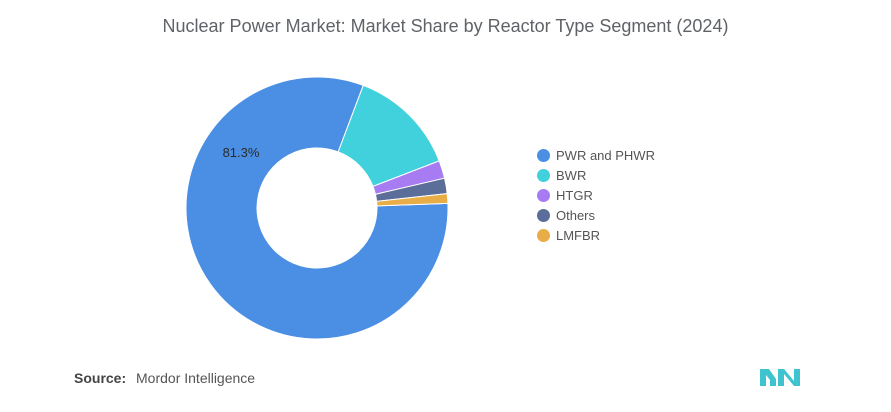 The height and width of the screenshot is (412, 891). Describe the element at coordinates (605, 155) in the screenshot. I see `legend-label: PWR and PHWR` at that location.